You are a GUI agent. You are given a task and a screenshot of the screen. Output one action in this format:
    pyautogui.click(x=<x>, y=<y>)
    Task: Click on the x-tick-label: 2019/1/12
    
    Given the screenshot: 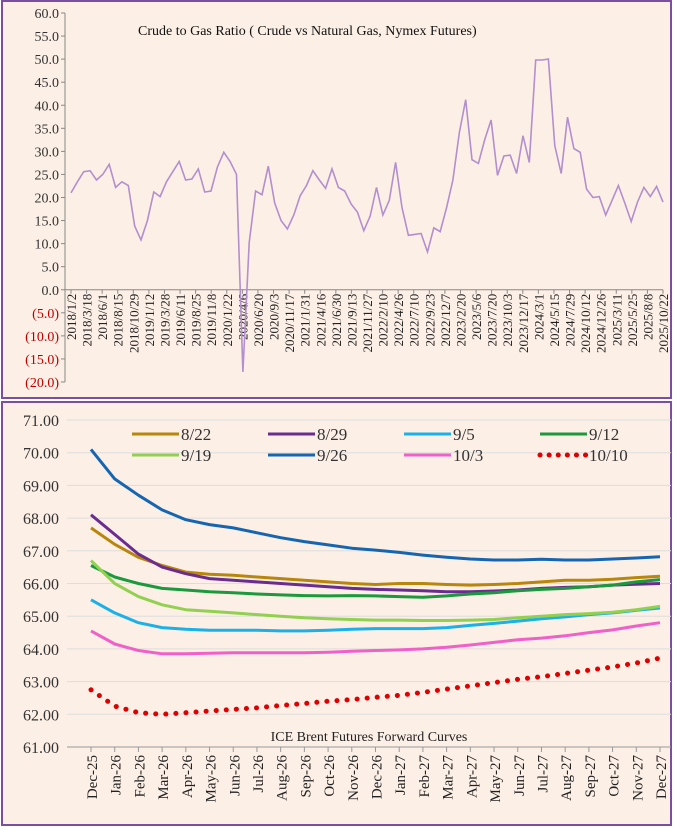 What is the action you would take?
    pyautogui.click(x=149, y=320)
    